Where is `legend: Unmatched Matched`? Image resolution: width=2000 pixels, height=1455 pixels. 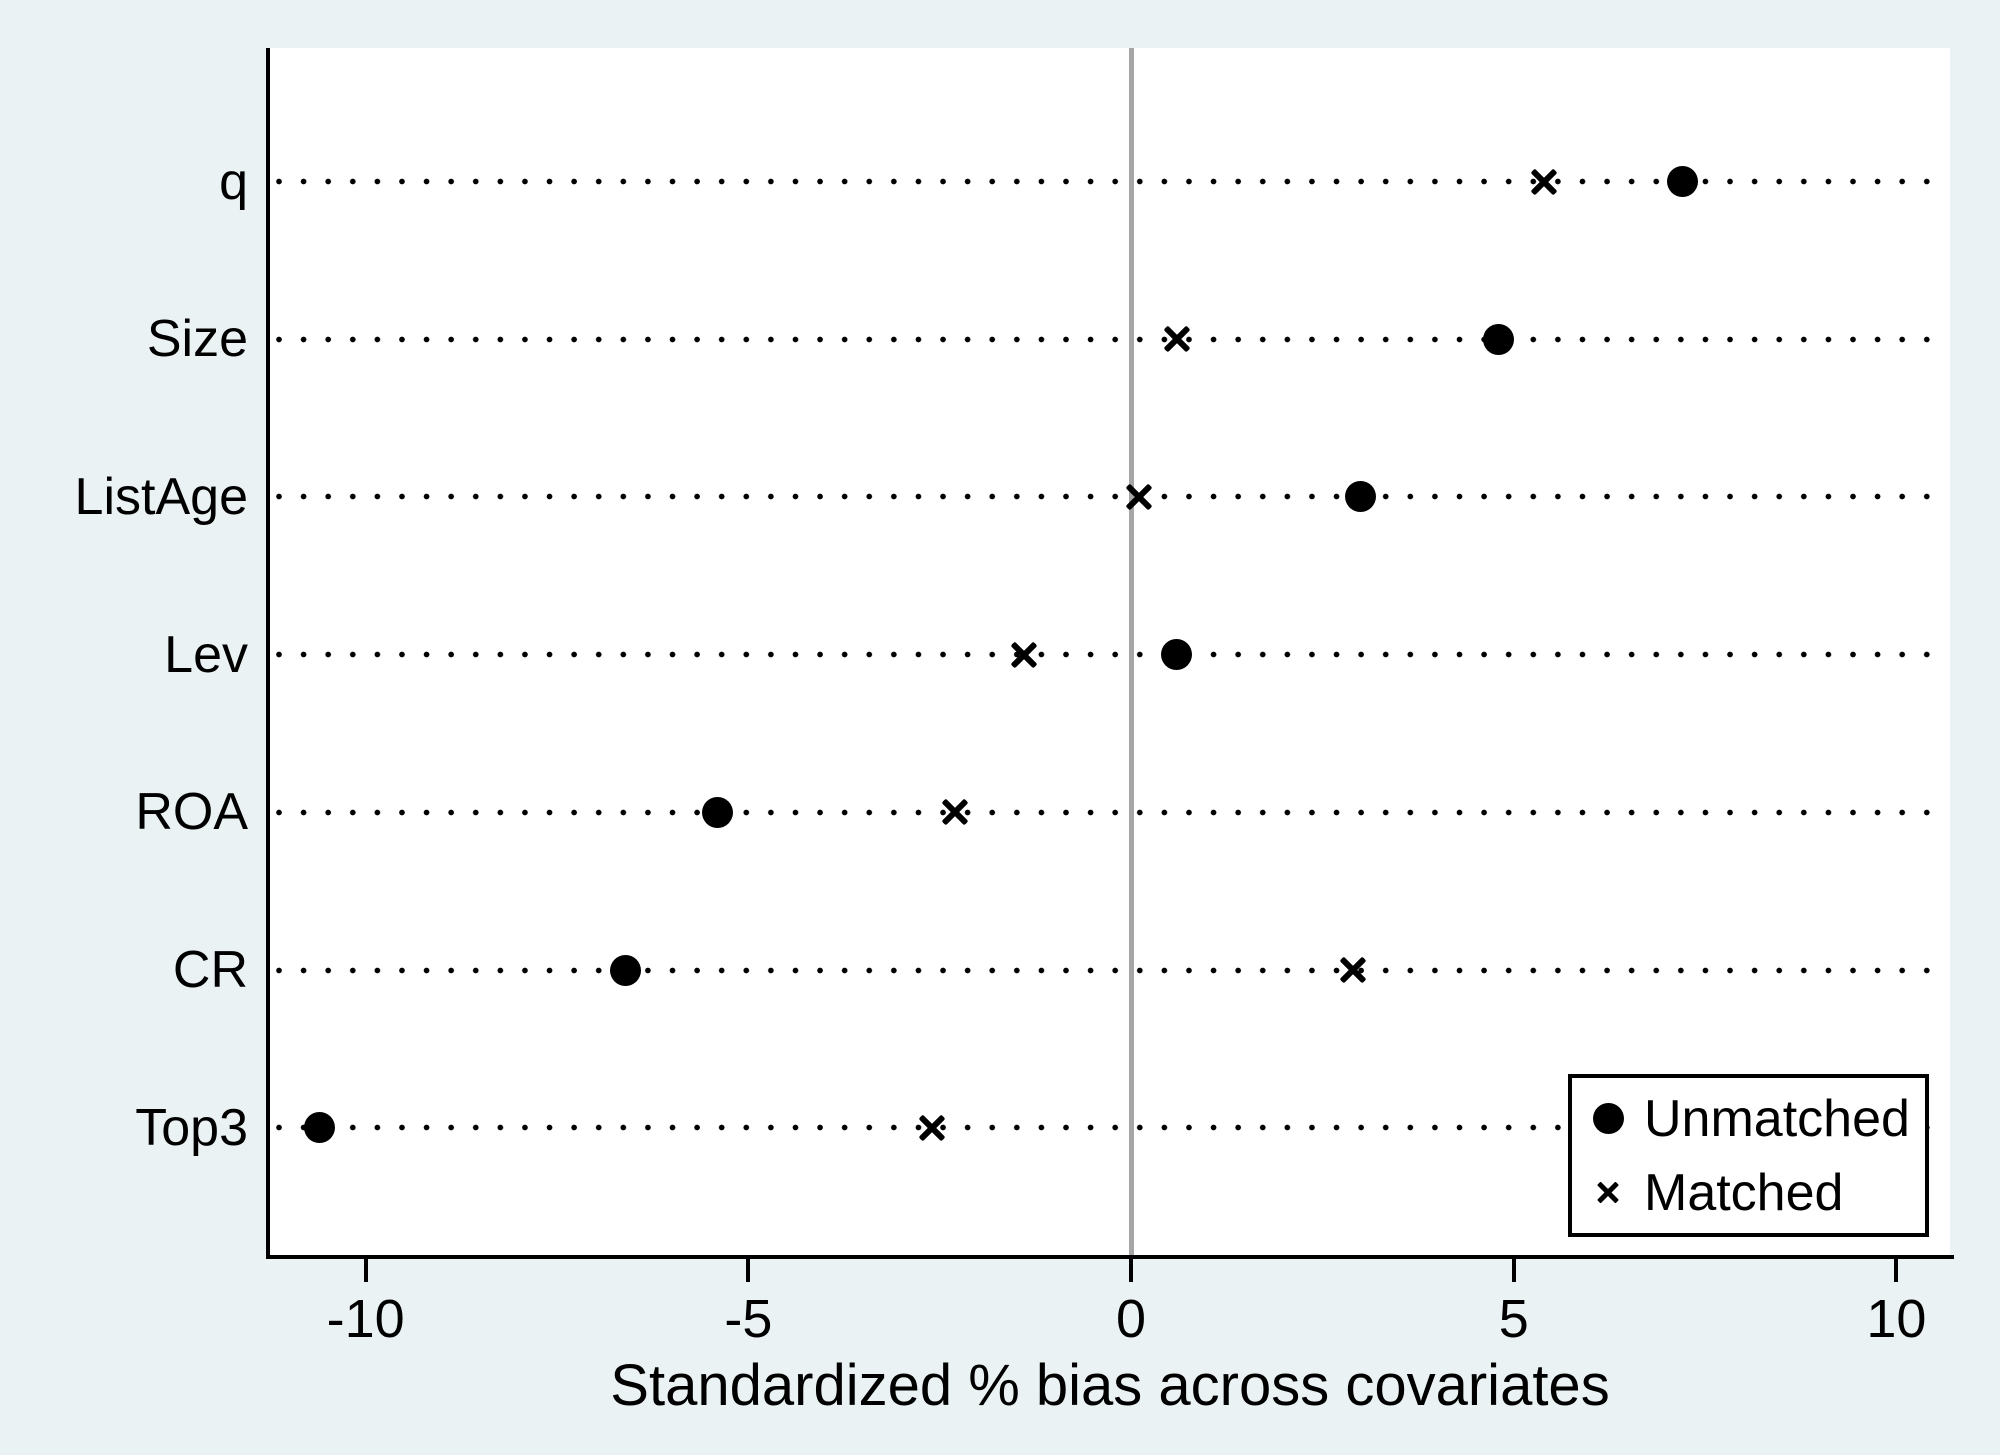
legend: Unmatched Matched is located at coordinates (1748, 1155).